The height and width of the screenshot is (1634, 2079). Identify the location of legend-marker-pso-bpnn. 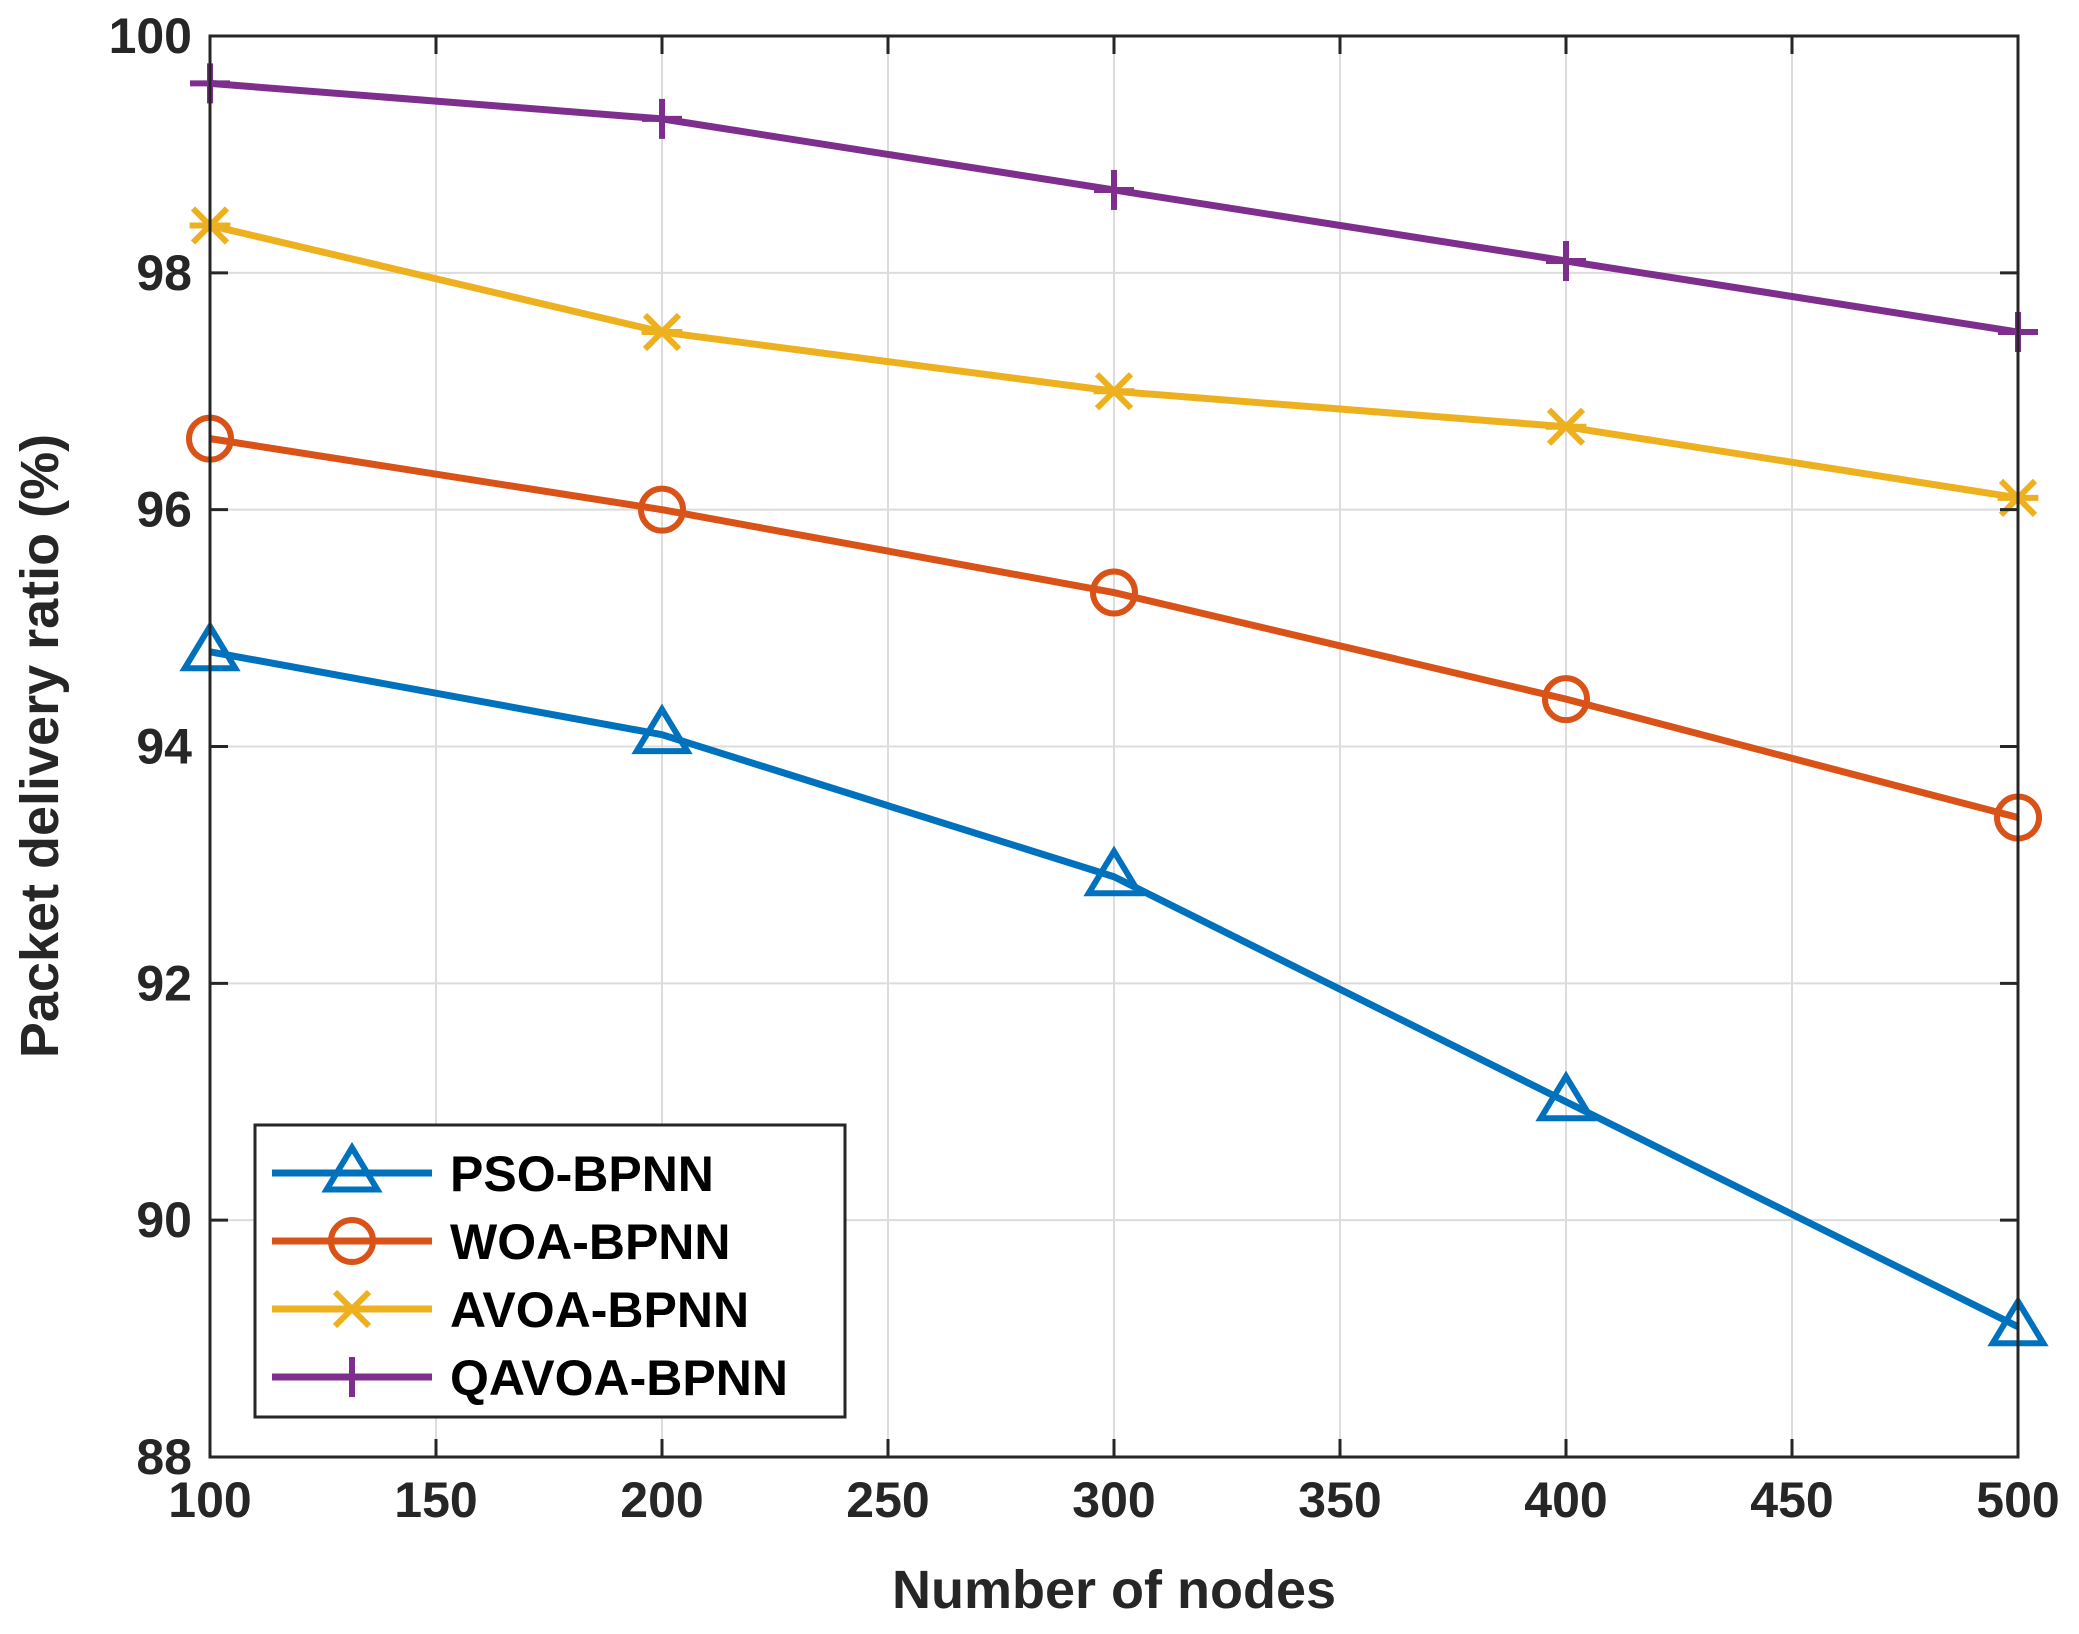
(352, 1167).